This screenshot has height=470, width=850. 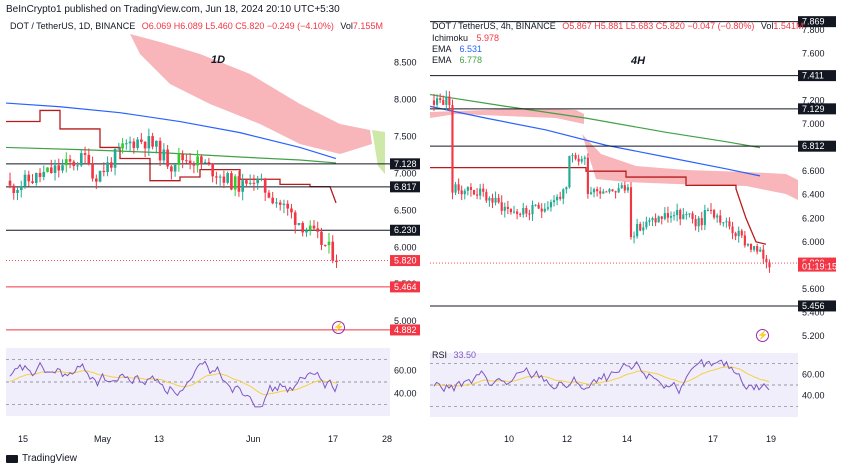 I want to click on price-tick: 7.800, so click(x=813, y=30).